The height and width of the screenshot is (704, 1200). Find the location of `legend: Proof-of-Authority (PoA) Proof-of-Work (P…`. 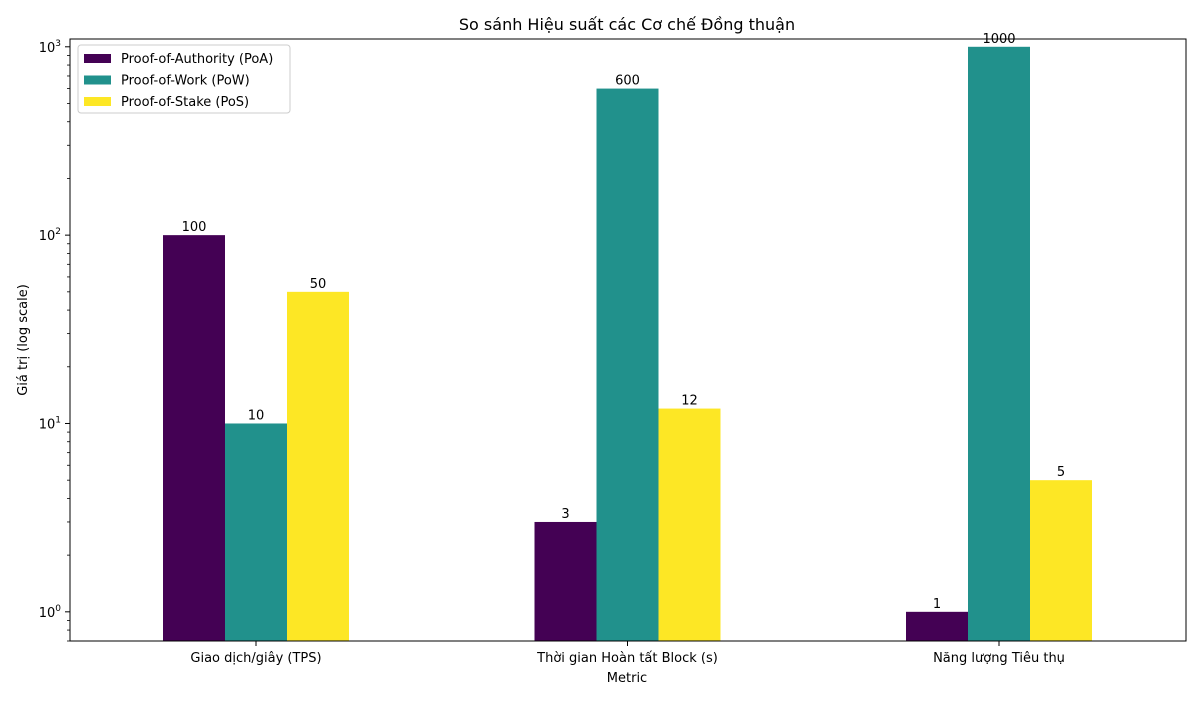

legend: Proof-of-Authority (PoA) Proof-of-Work (P… is located at coordinates (184, 79).